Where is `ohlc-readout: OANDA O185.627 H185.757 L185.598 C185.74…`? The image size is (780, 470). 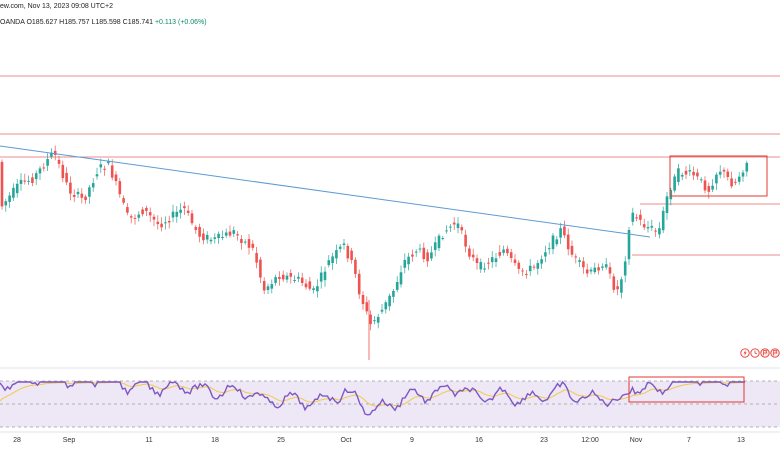
ohlc-readout: OANDA O185.627 H185.757 L185.598 C185.74… is located at coordinates (103, 22).